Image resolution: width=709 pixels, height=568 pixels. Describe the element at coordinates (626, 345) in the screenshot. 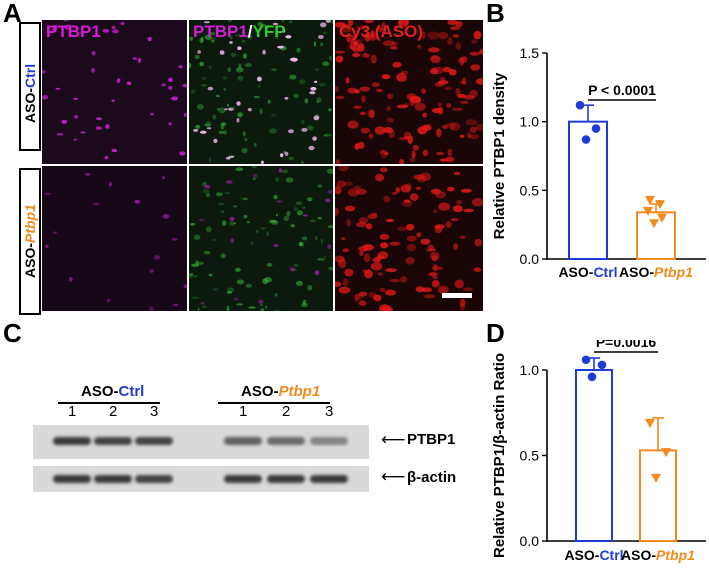

I see `p-value-annotation: P=0.0016` at that location.